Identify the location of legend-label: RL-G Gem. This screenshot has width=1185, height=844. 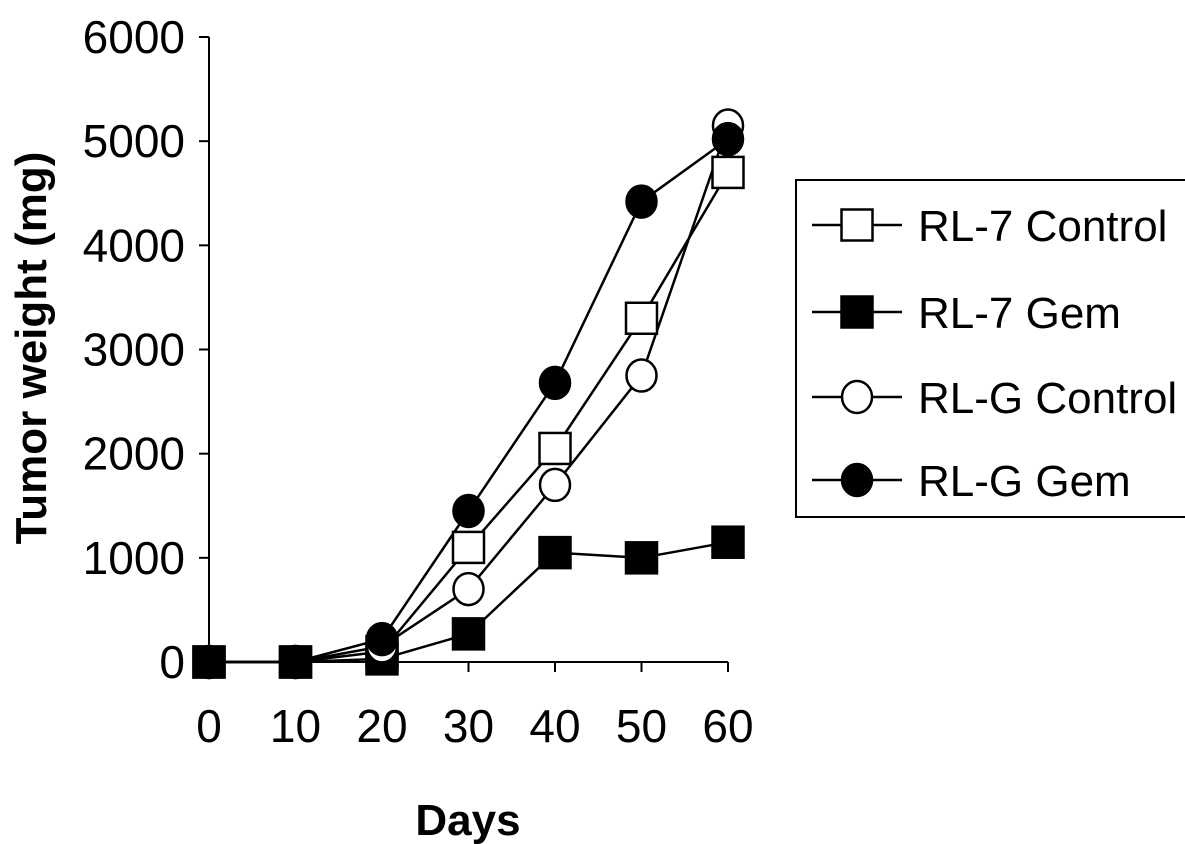
(1024, 481).